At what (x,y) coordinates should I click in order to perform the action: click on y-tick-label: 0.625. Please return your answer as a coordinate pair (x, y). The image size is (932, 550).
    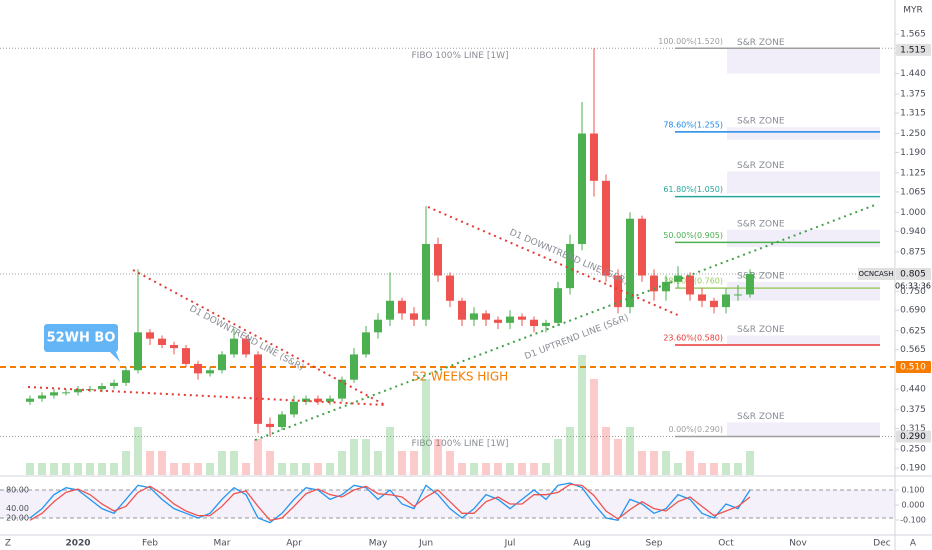
    Looking at the image, I should click on (913, 331).